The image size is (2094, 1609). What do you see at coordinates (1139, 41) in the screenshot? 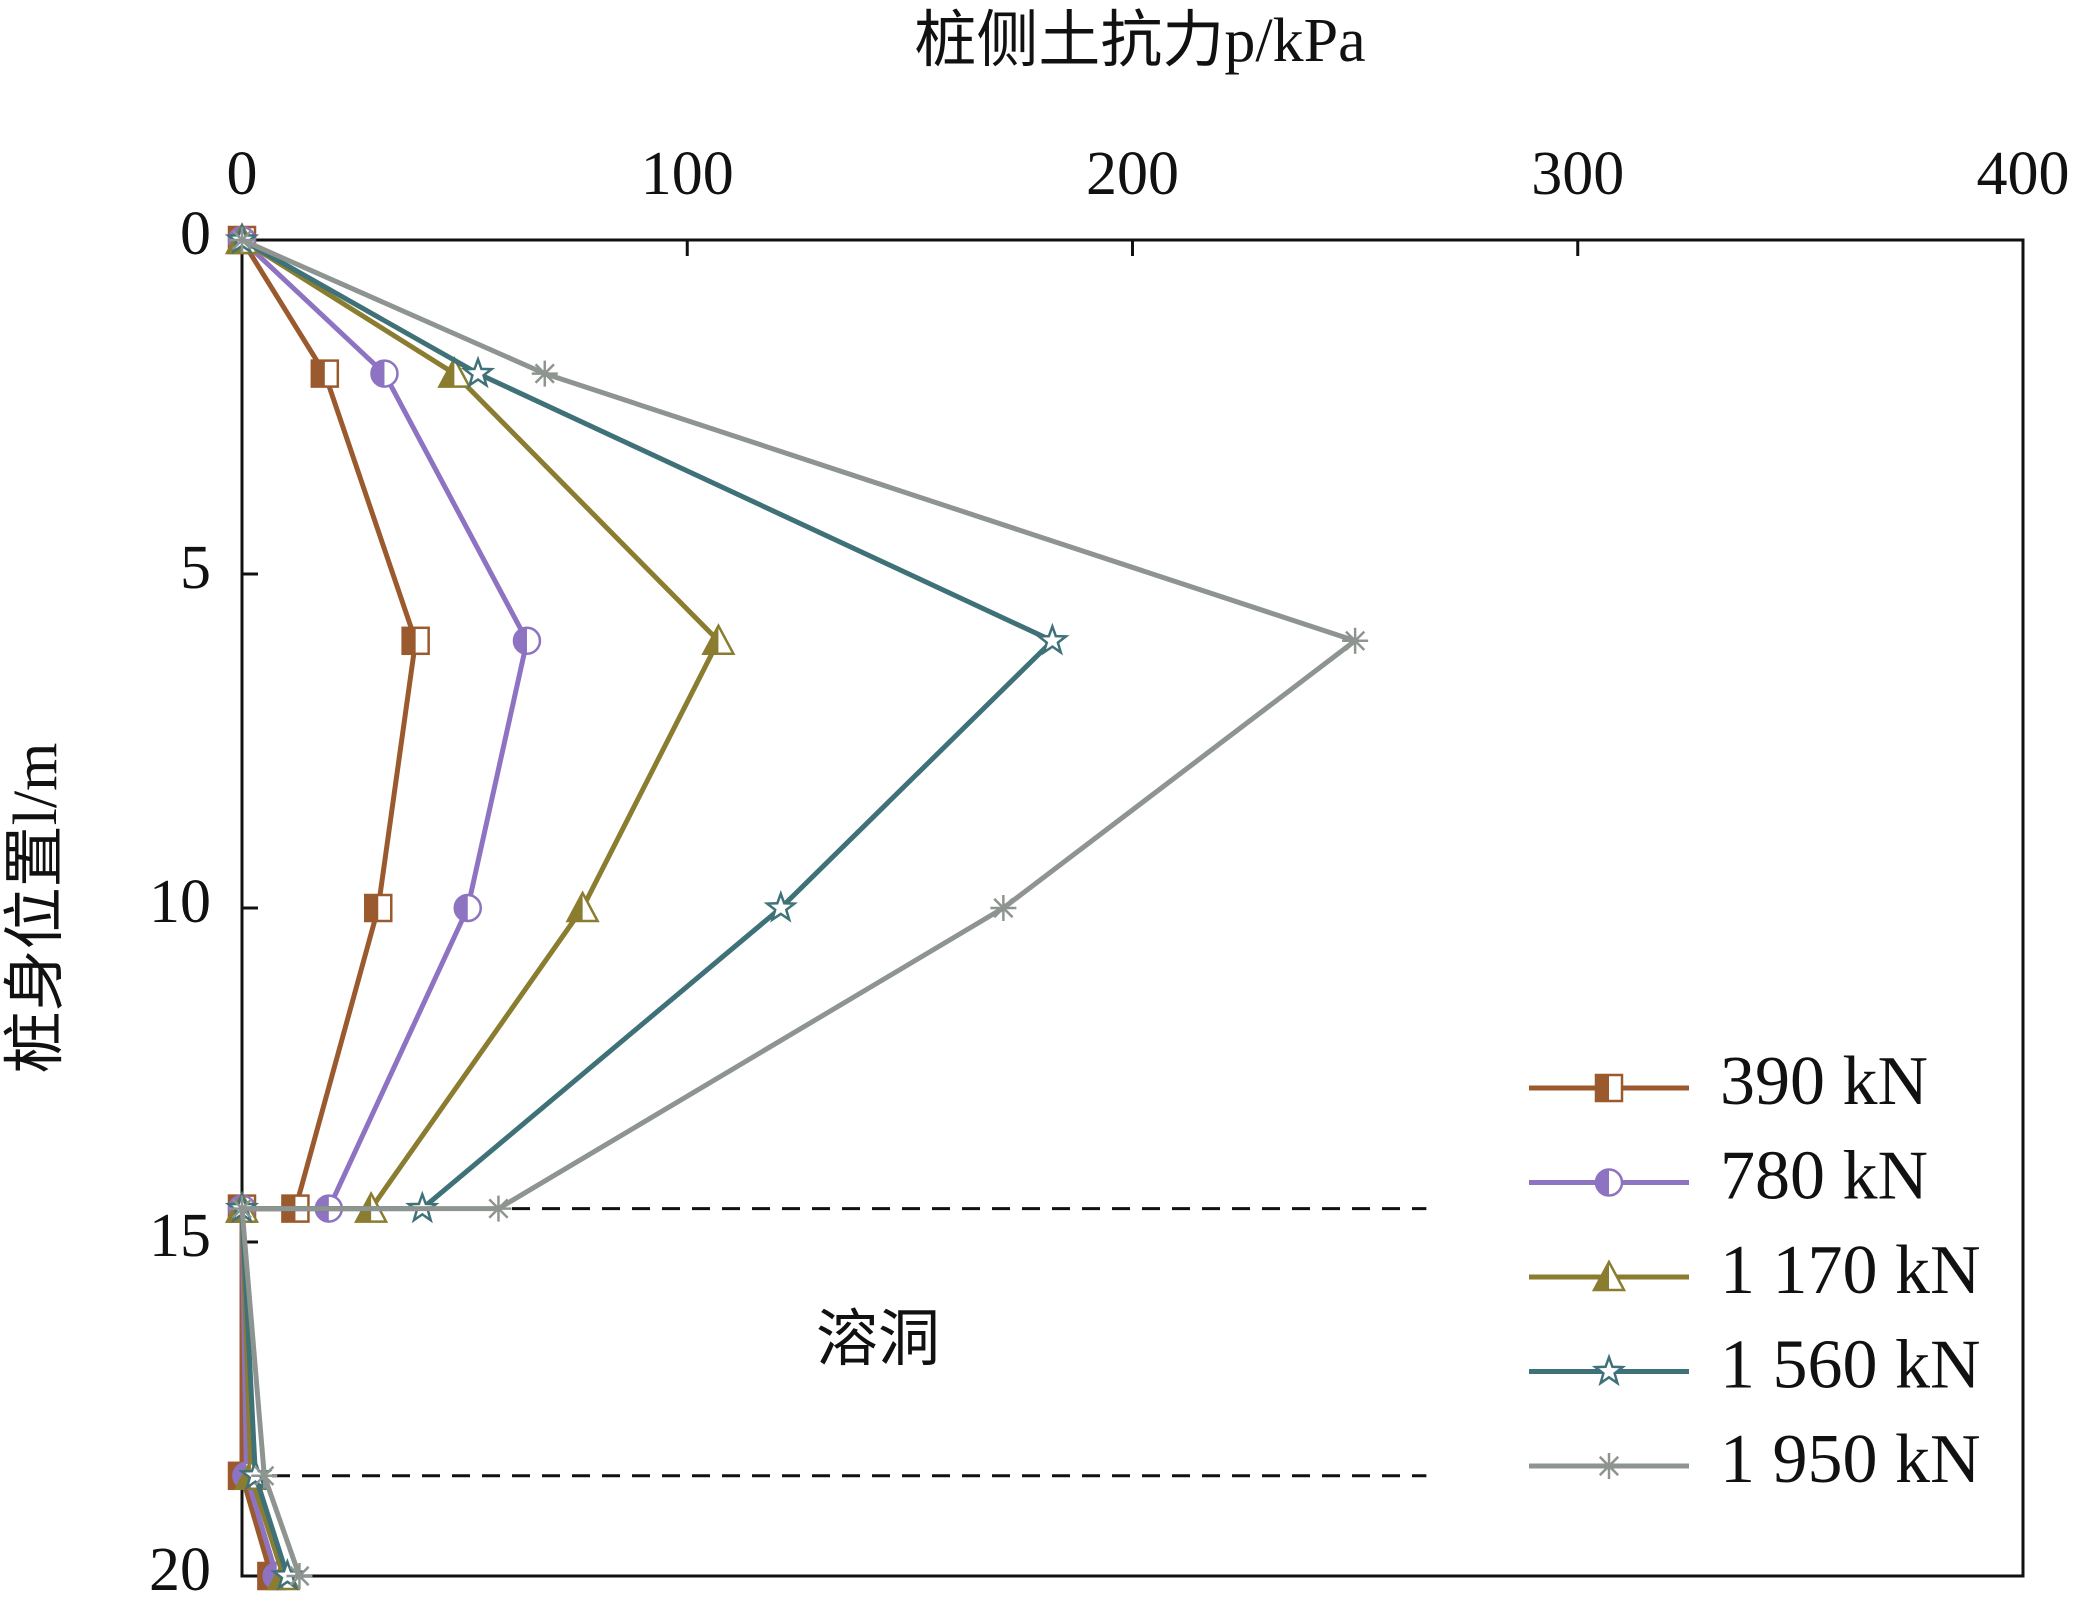
I see `x-axis-title: 桩侧土抗力p/kPa` at bounding box center [1139, 41].